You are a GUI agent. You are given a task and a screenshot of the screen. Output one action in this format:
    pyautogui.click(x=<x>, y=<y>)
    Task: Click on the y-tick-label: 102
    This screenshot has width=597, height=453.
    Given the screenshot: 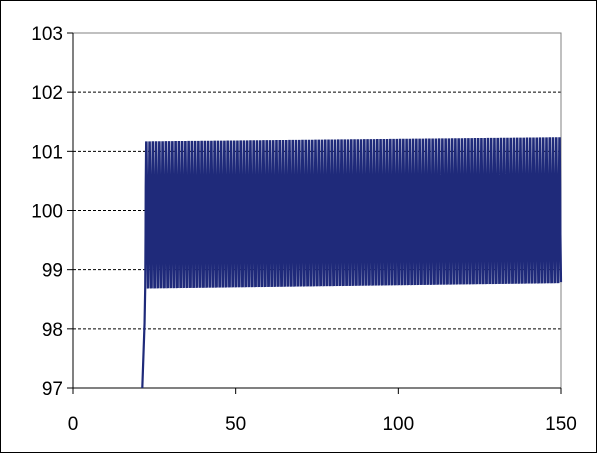 What is the action you would take?
    pyautogui.click(x=47, y=93)
    